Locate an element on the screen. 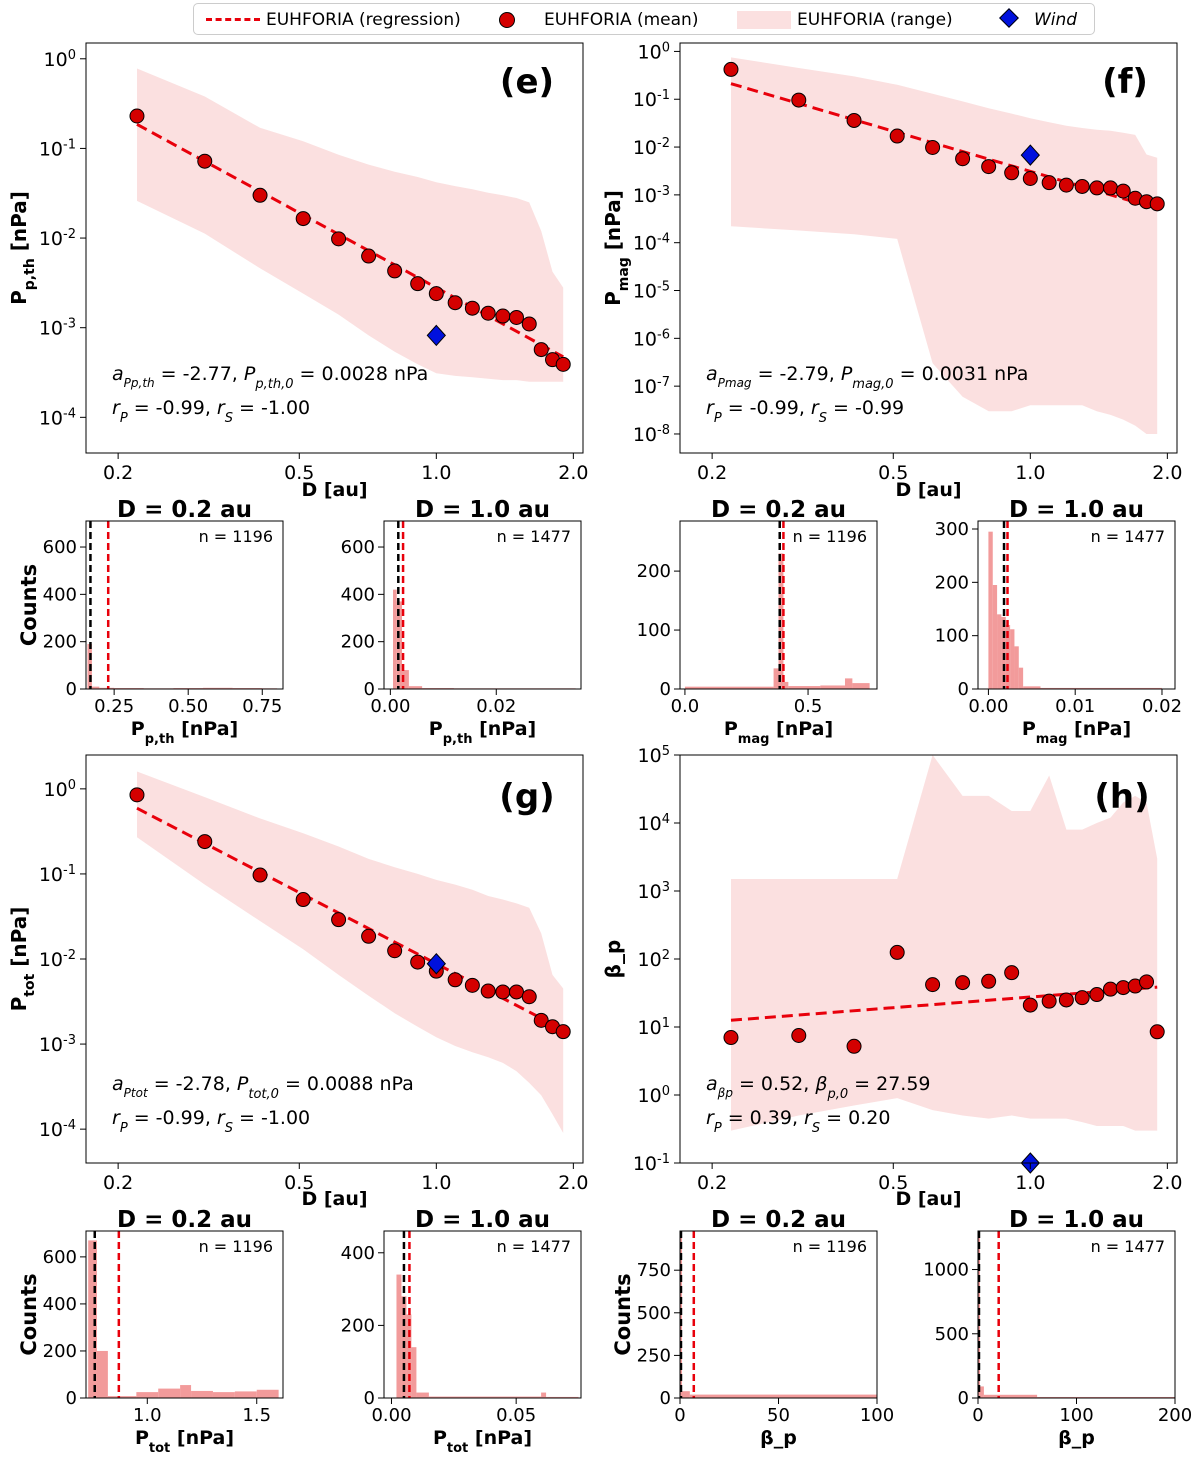  fit-annotation: aPp,th = -2.77, Pp,th,0 = 0.0028 nPa is located at coordinates (270, 377).